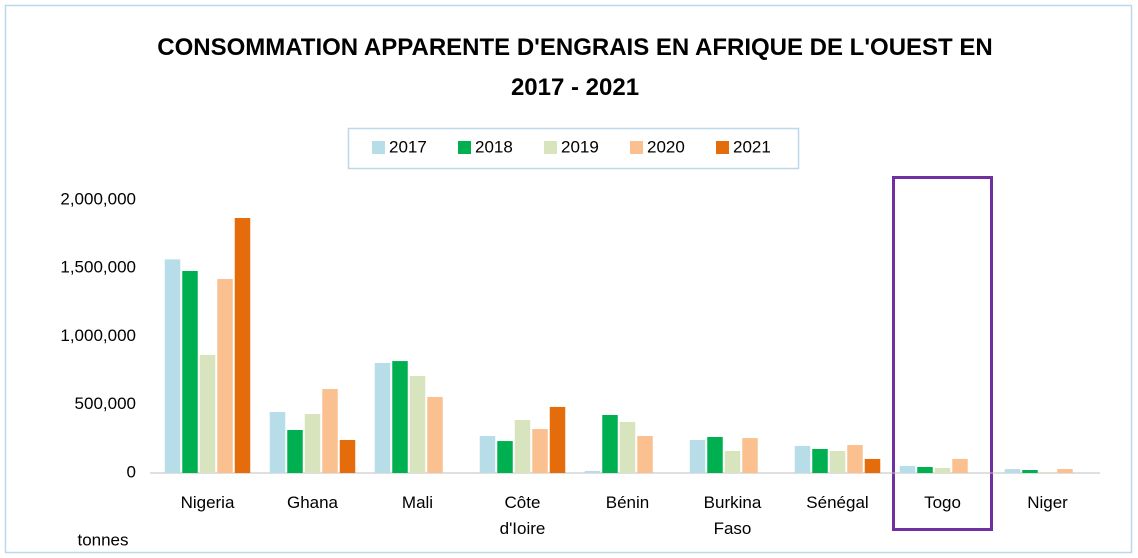  What do you see at coordinates (207, 502) in the screenshot?
I see `x-tick-label: Nigeria` at bounding box center [207, 502].